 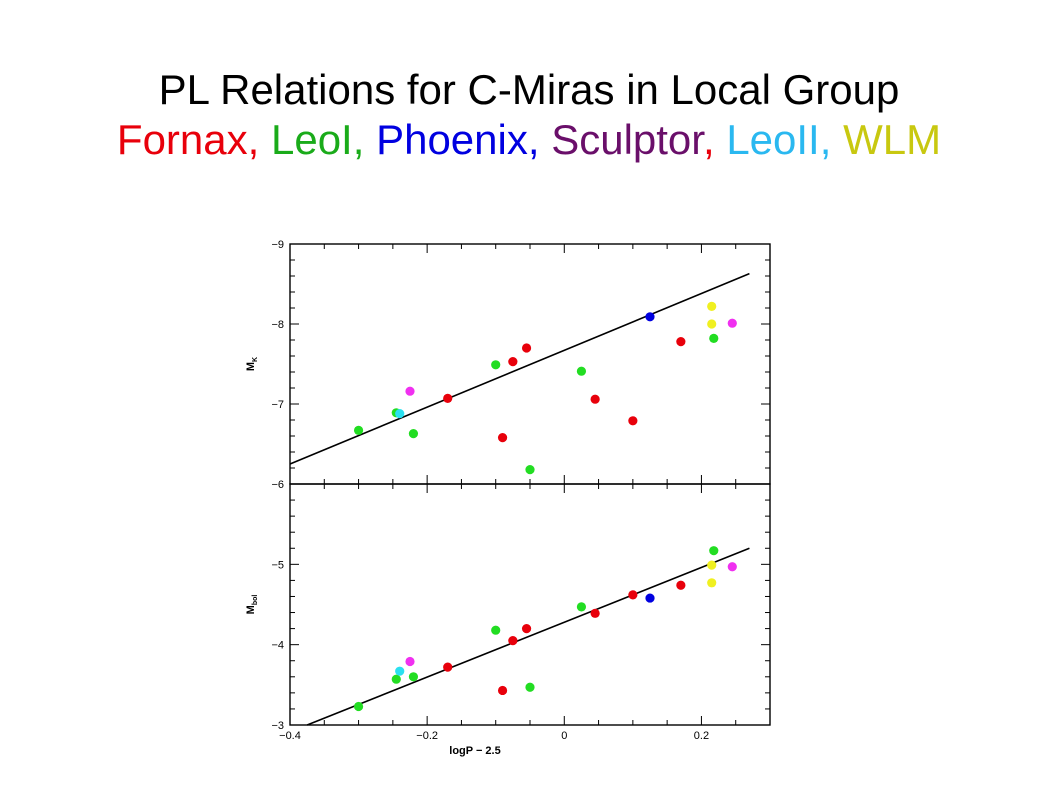 I want to click on y-axis-label-top: MK, so click(x=252, y=364).